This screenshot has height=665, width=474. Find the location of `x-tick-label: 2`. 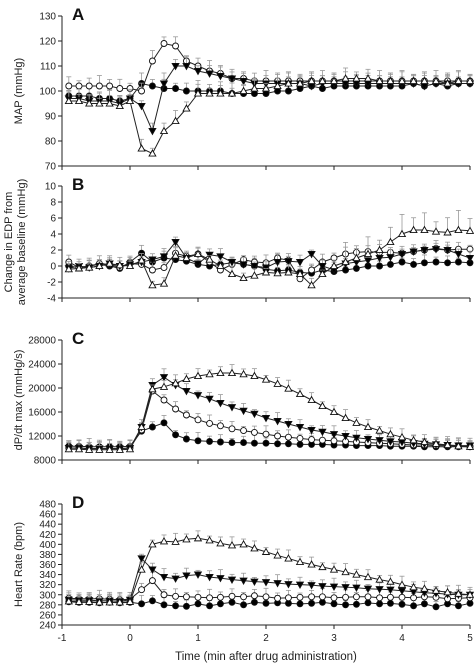

x-tick-label: 2 is located at coordinates (266, 638).